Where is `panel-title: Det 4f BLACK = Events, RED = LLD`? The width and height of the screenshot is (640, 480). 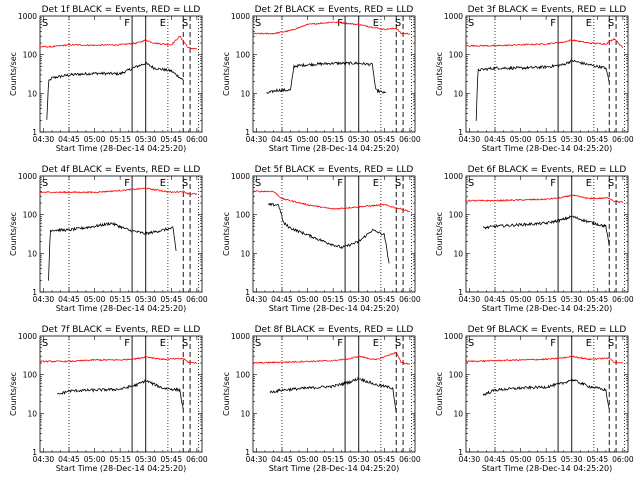 panel-title: Det 4f BLACK = Events, RED = LLD is located at coordinates (121, 170).